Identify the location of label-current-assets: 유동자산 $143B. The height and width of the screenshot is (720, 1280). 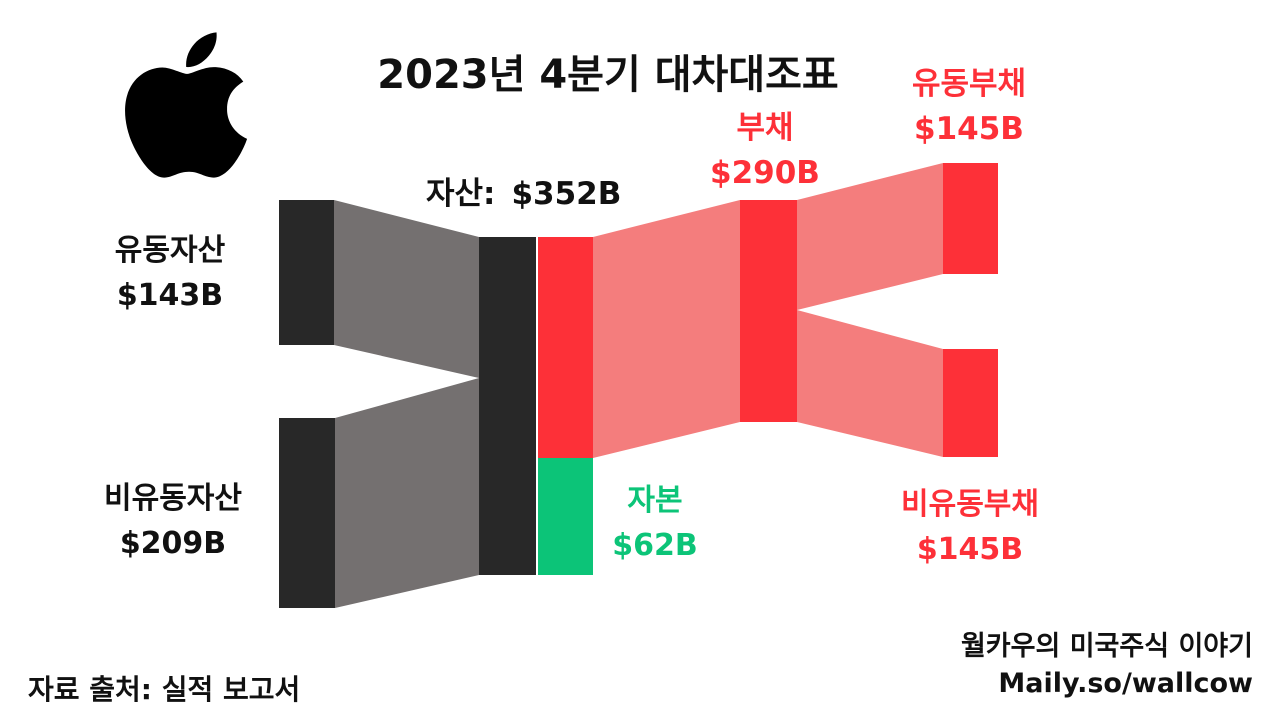
(170, 273).